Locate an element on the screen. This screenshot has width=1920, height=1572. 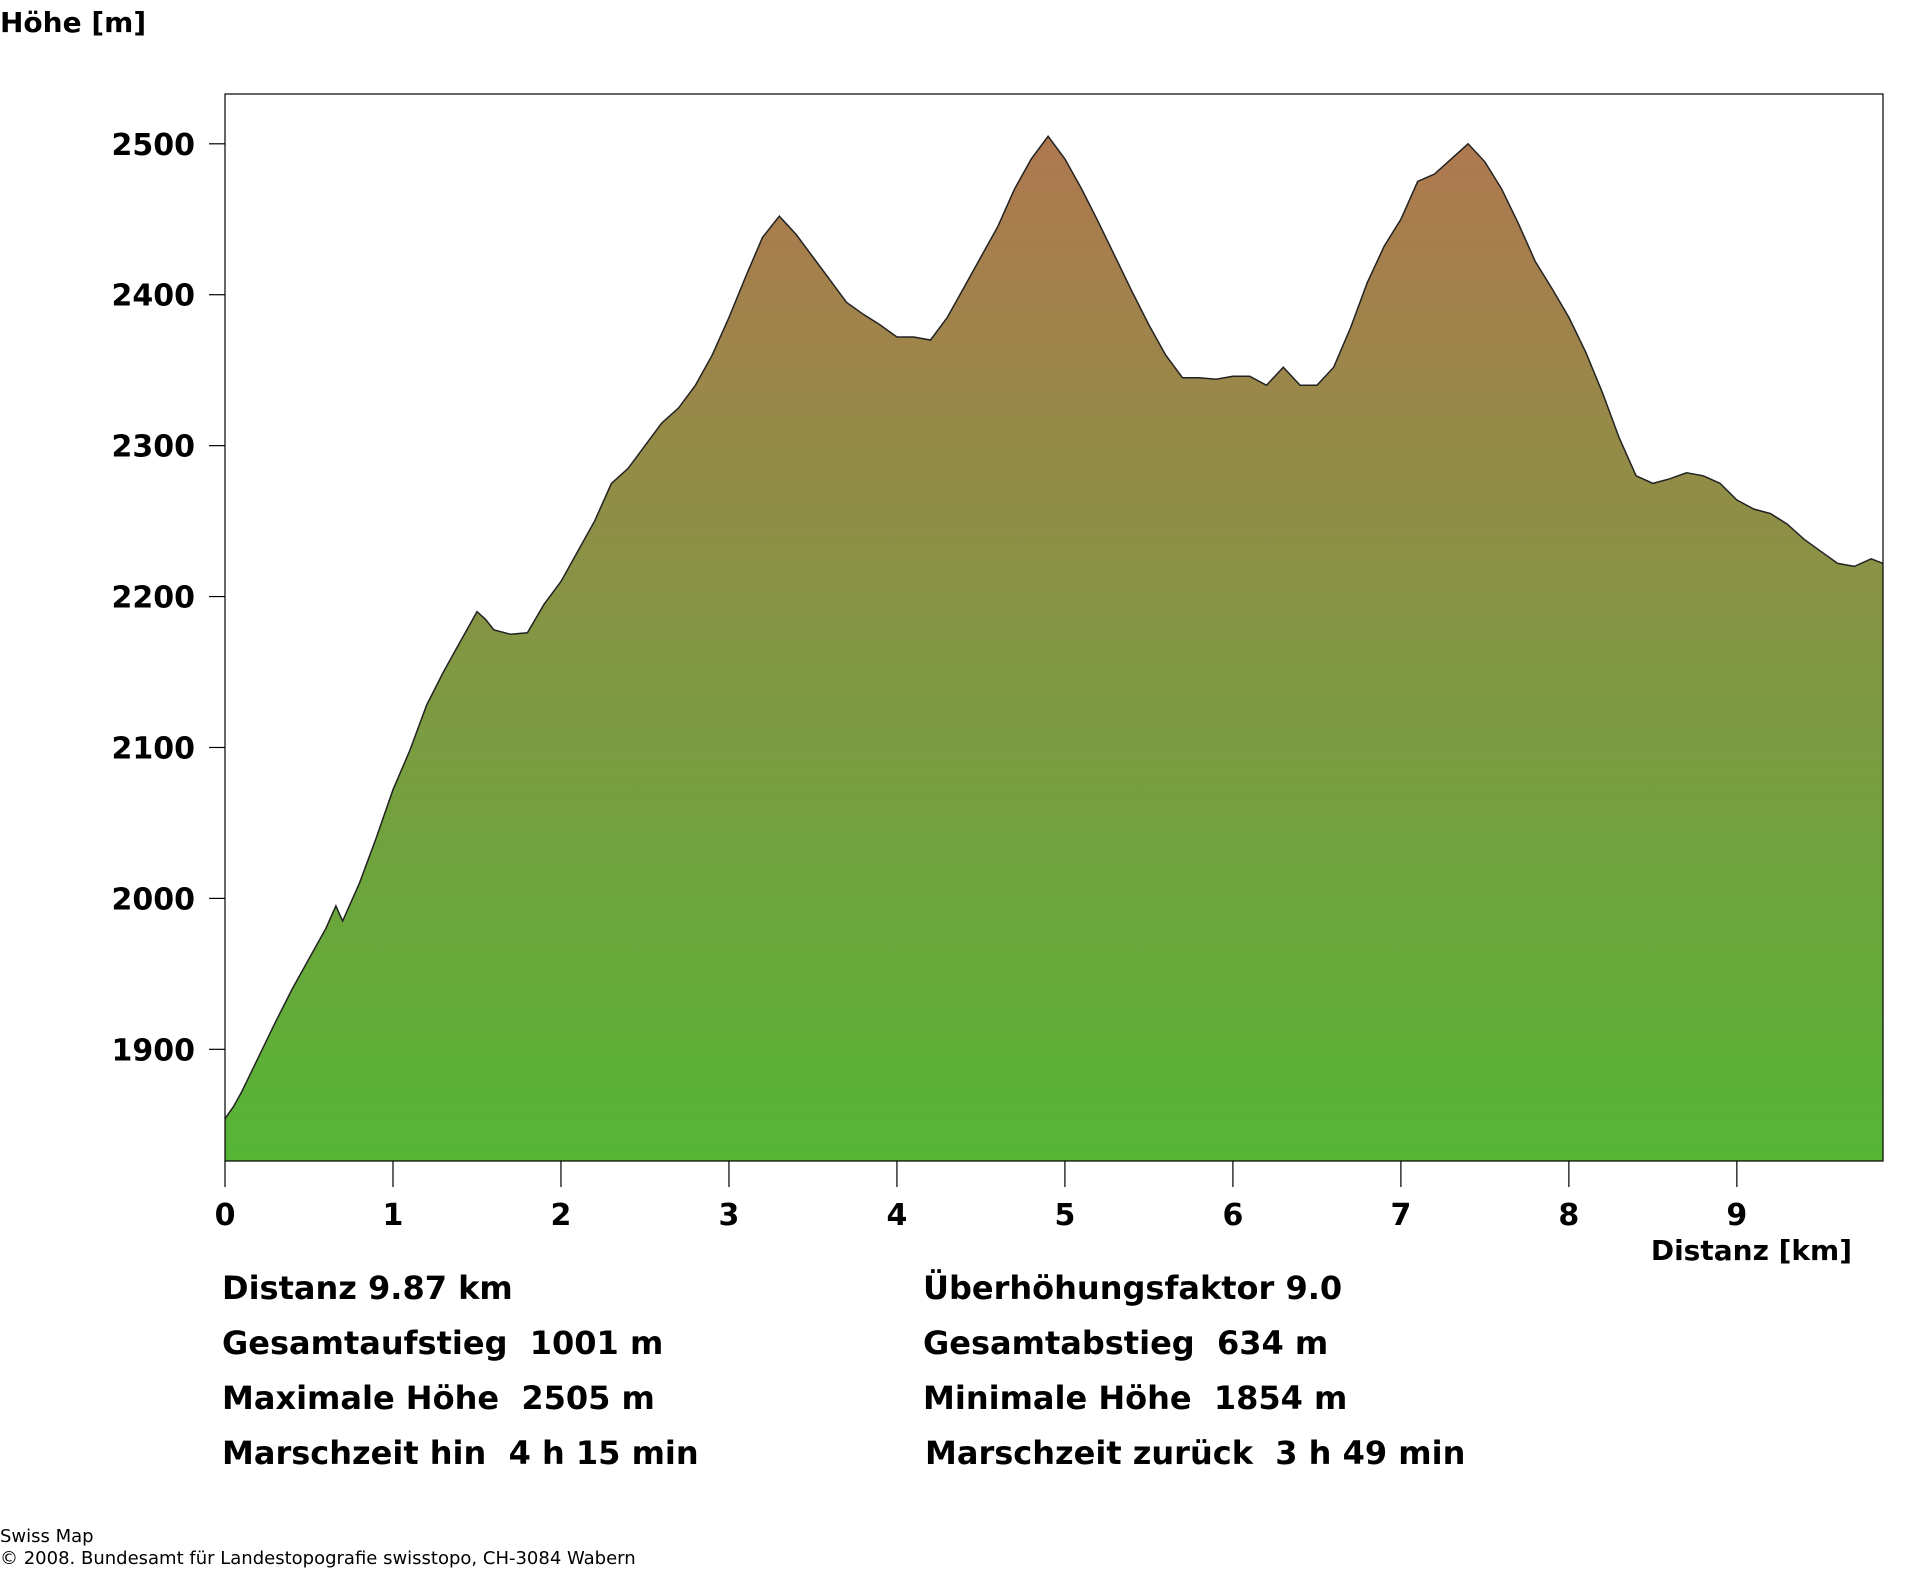
x-tick-label-1: 1 is located at coordinates (393, 1215).